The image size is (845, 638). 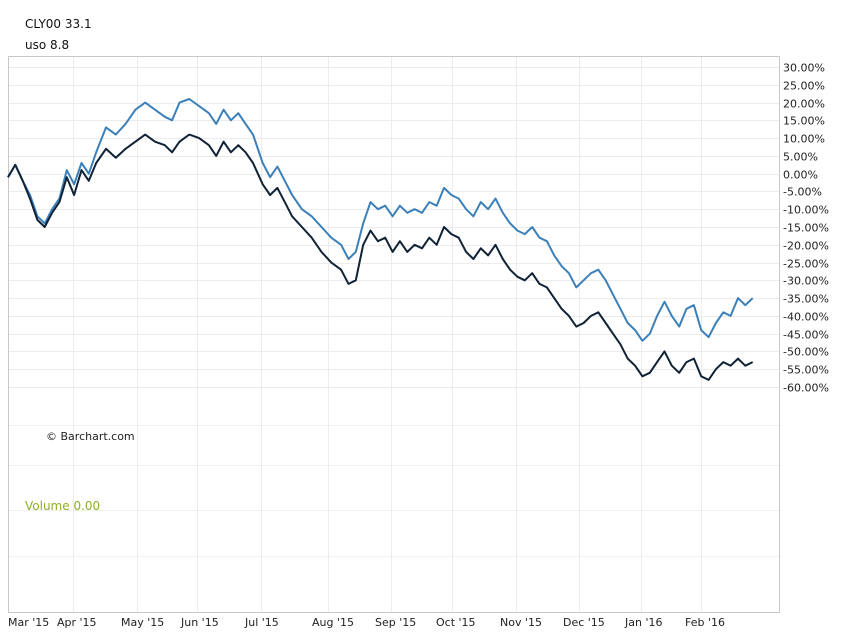 What do you see at coordinates (261, 622) in the screenshot?
I see `x-tick-label: Jul '15` at bounding box center [261, 622].